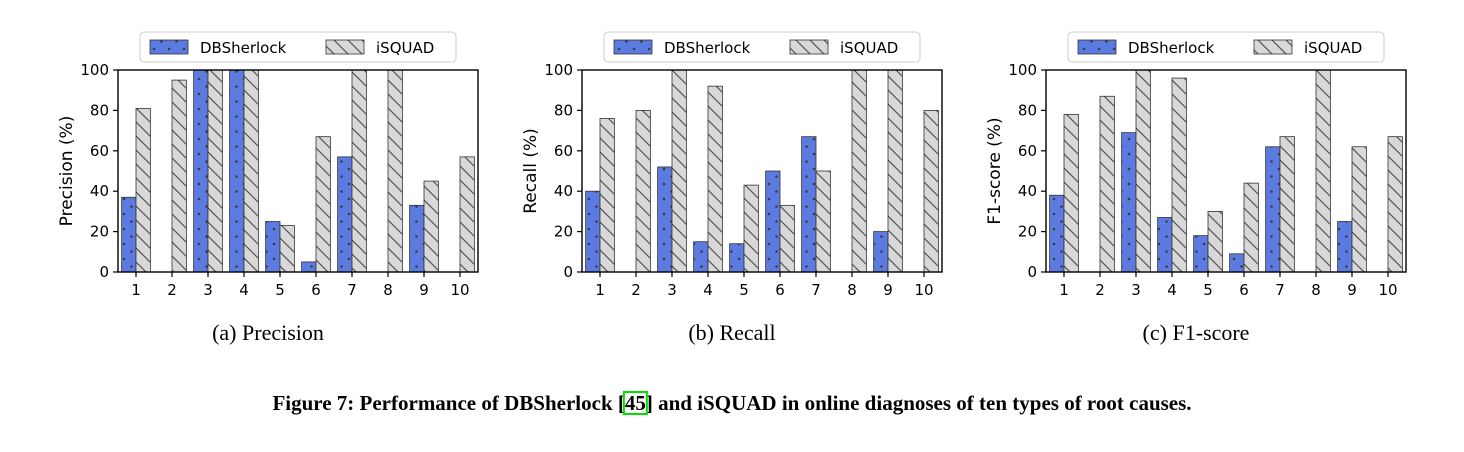 The image size is (1464, 452). What do you see at coordinates (568, 272) in the screenshot?
I see `y-tick-label: 0` at bounding box center [568, 272].